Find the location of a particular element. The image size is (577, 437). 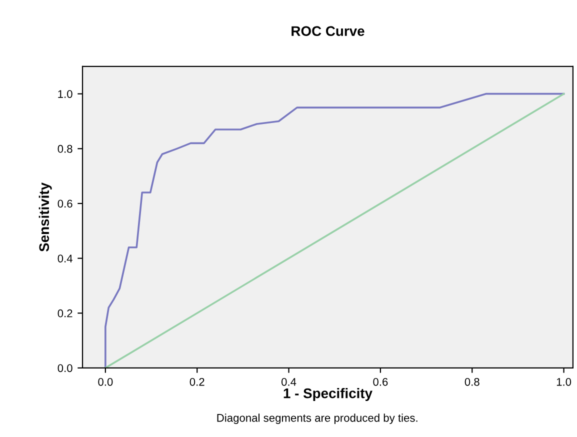

x-axis-title: 1 - Specificity is located at coordinates (328, 394).